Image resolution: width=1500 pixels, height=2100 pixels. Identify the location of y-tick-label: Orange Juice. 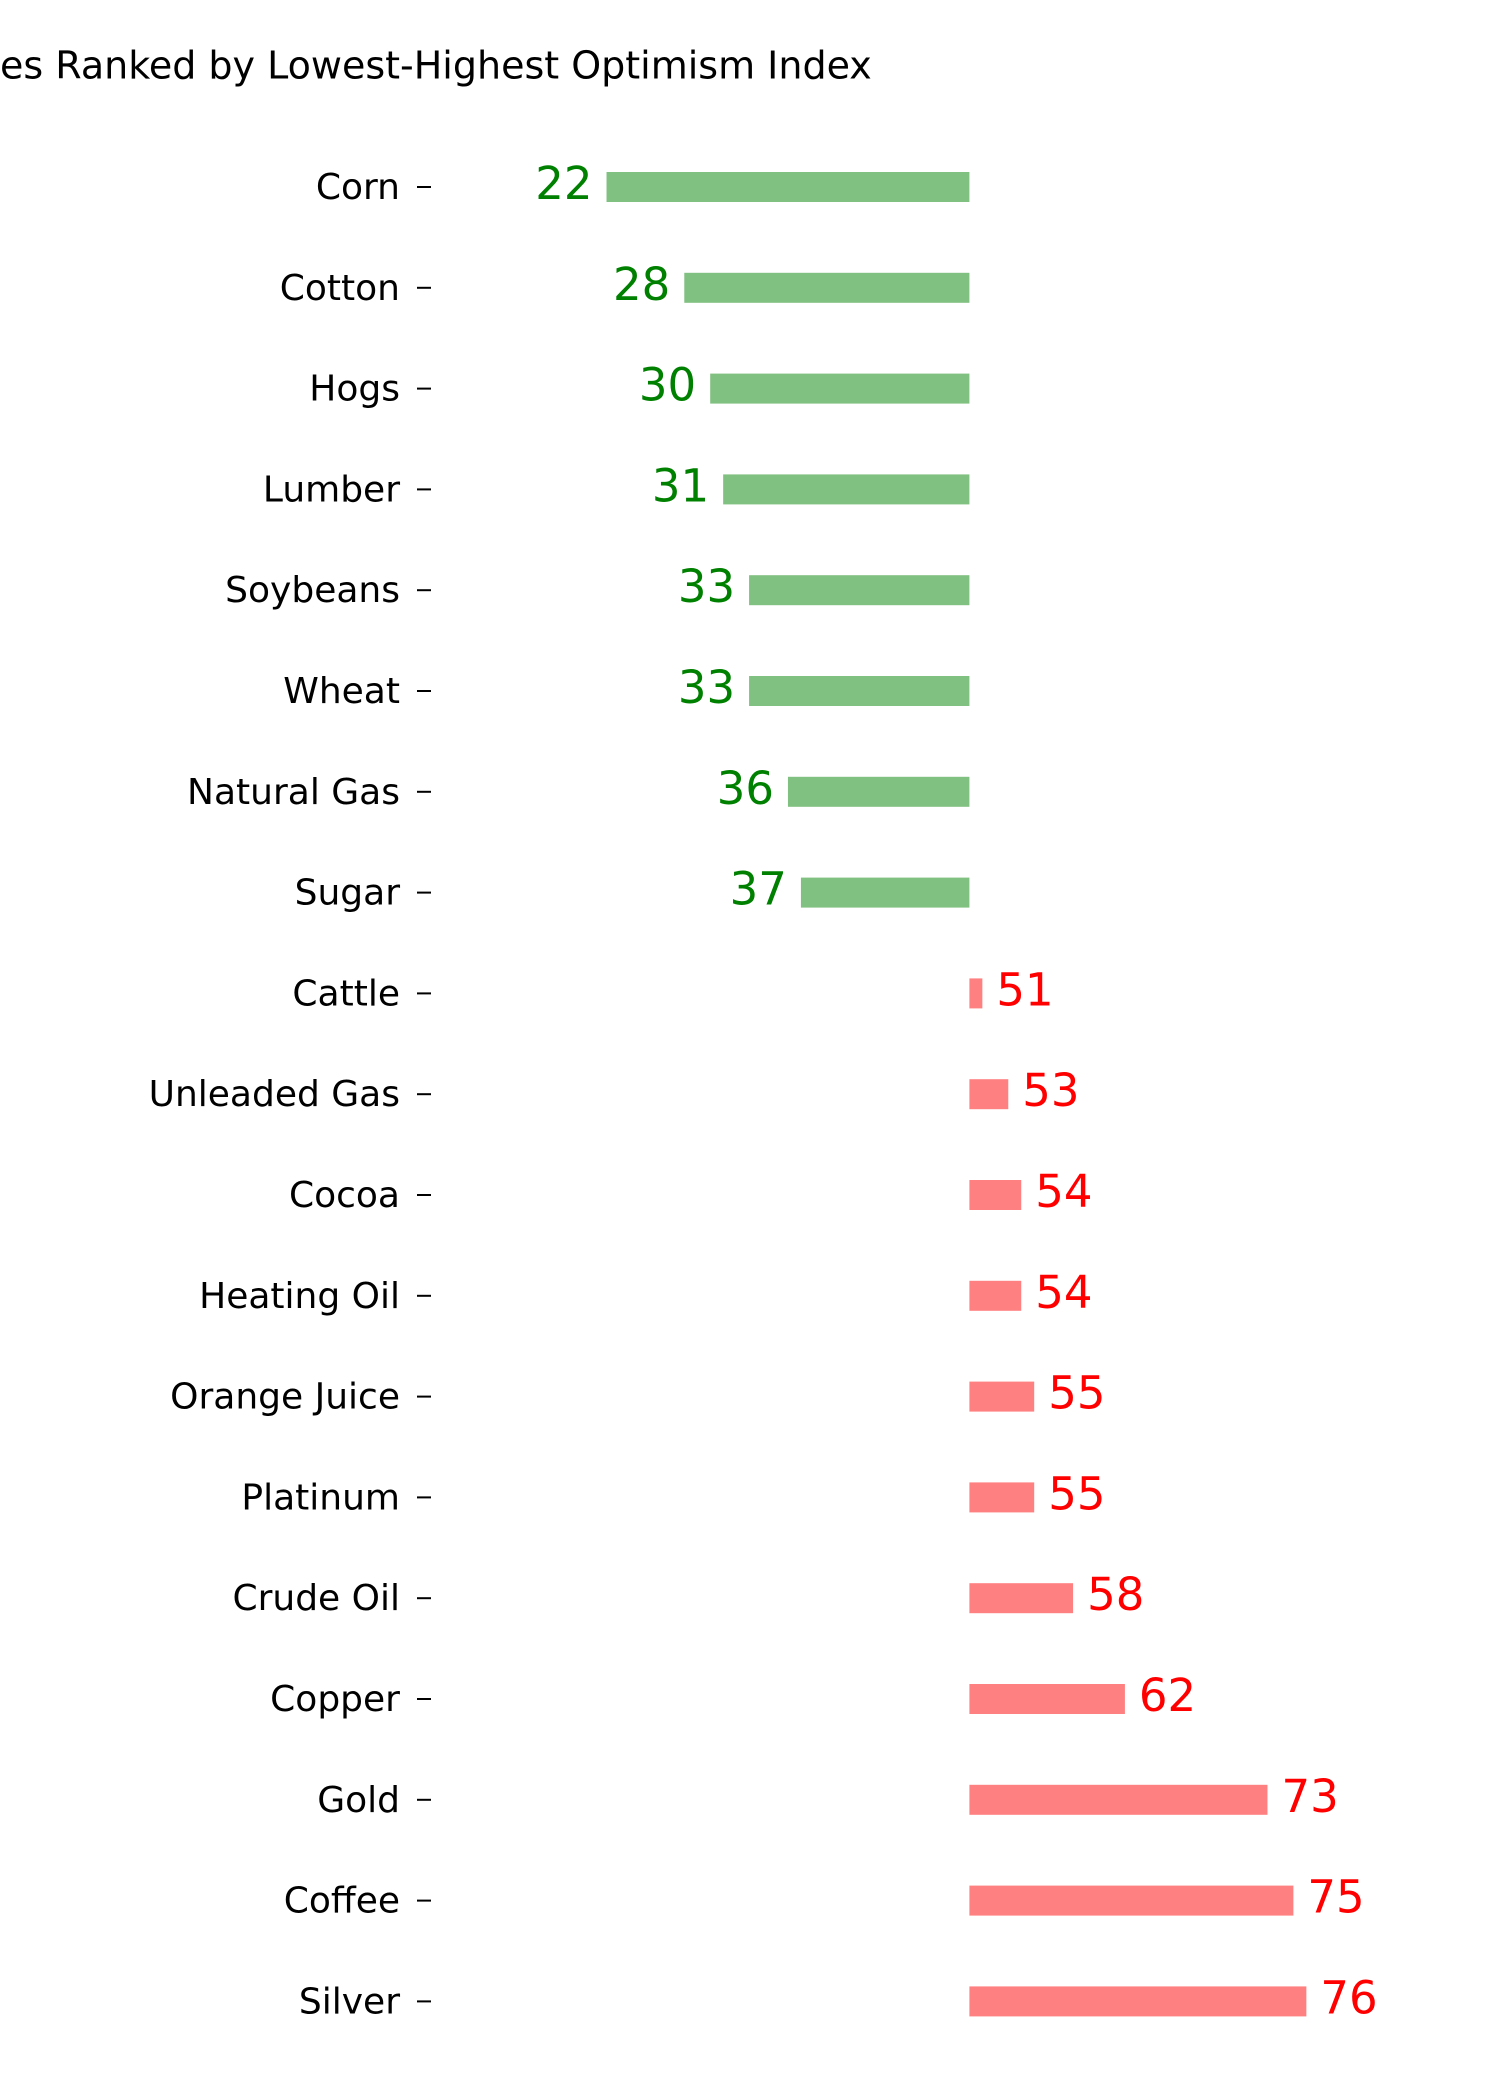
(285, 1397).